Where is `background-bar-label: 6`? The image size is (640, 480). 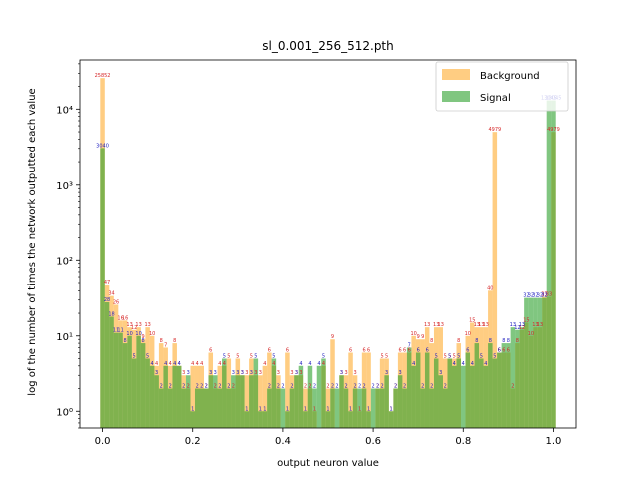 background-bar-label: 6 is located at coordinates (363, 351).